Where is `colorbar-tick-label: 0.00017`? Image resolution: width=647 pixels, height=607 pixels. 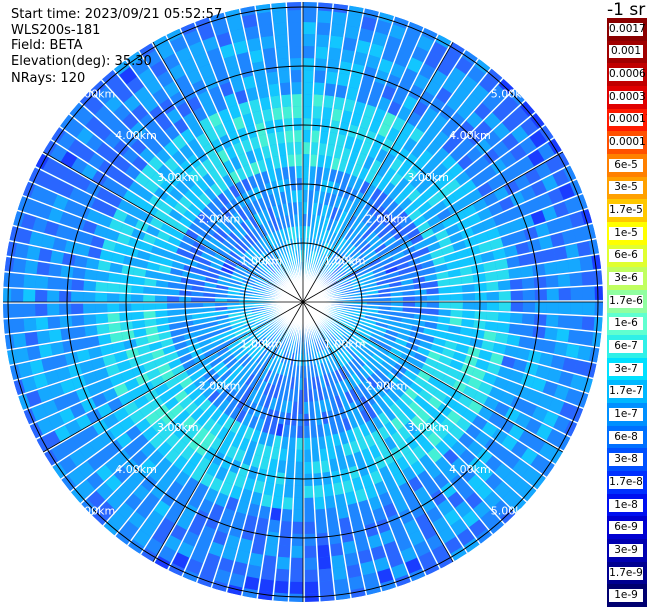 colorbar-tick-label: 0.00017 is located at coordinates (628, 120).